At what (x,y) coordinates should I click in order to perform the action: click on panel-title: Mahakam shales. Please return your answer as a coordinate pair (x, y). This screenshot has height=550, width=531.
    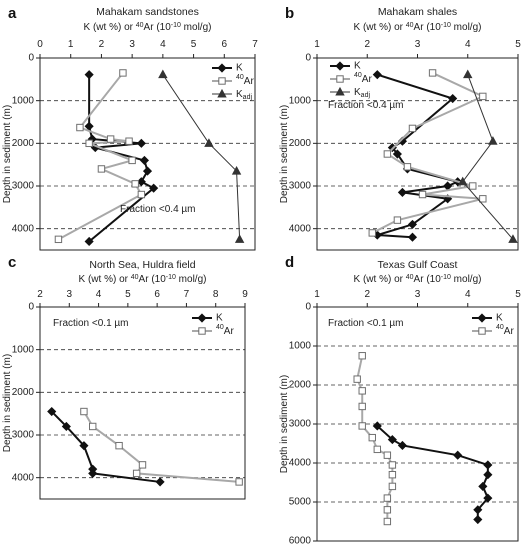
    Looking at the image, I should click on (417, 12).